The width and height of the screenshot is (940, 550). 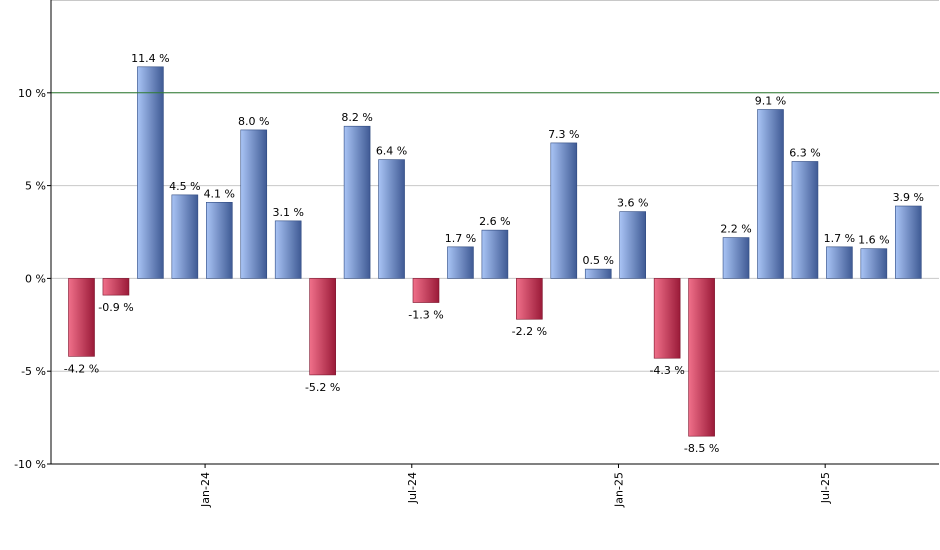 I want to click on data-label: 9.1 %, so click(x=770, y=101).